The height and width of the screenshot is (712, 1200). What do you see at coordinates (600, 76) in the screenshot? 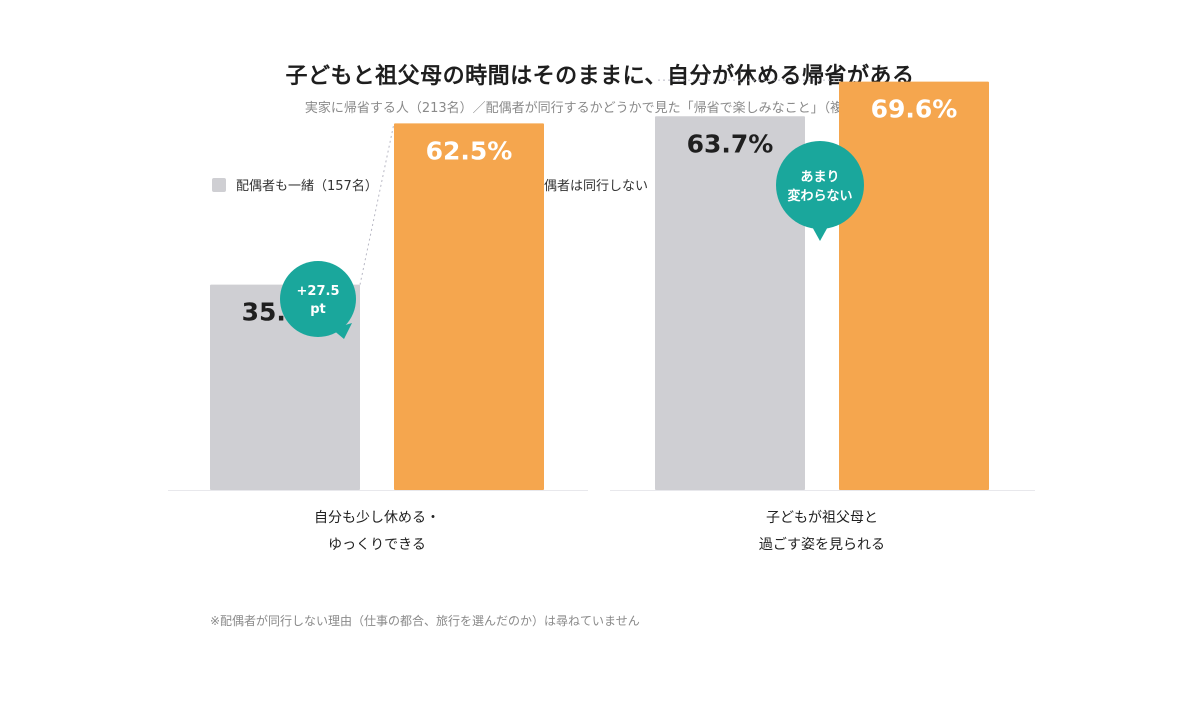
I see `chart-title: 子どもと祖父母の時間はそのままに、自分が休める帰省がある` at bounding box center [600, 76].